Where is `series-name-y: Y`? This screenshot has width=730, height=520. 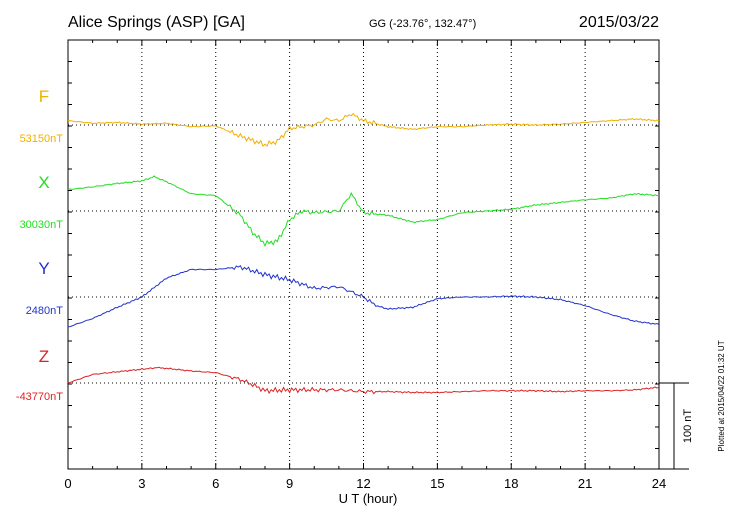 series-name-y: Y is located at coordinates (43, 268).